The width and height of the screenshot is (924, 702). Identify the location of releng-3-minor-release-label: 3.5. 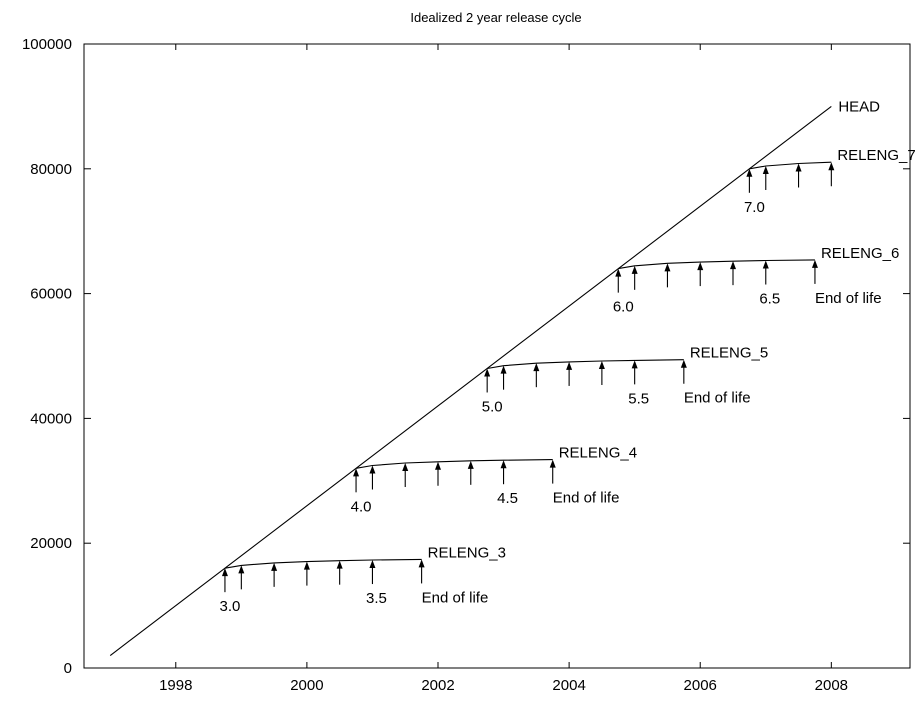
(376, 598).